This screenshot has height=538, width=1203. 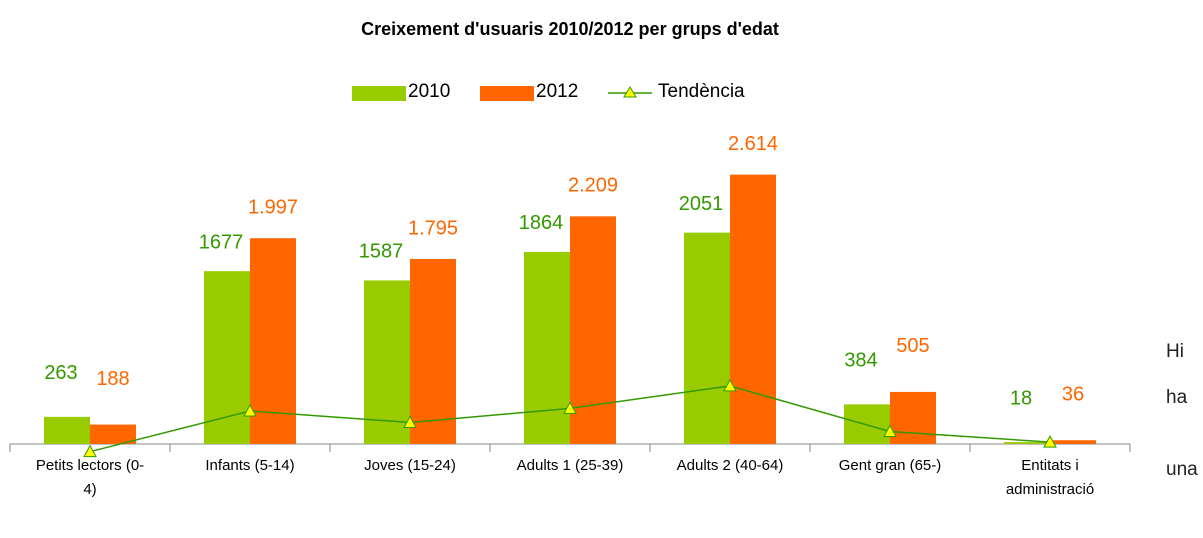 I want to click on x-tick-label: Adults 1 (25-39), so click(x=570, y=465).